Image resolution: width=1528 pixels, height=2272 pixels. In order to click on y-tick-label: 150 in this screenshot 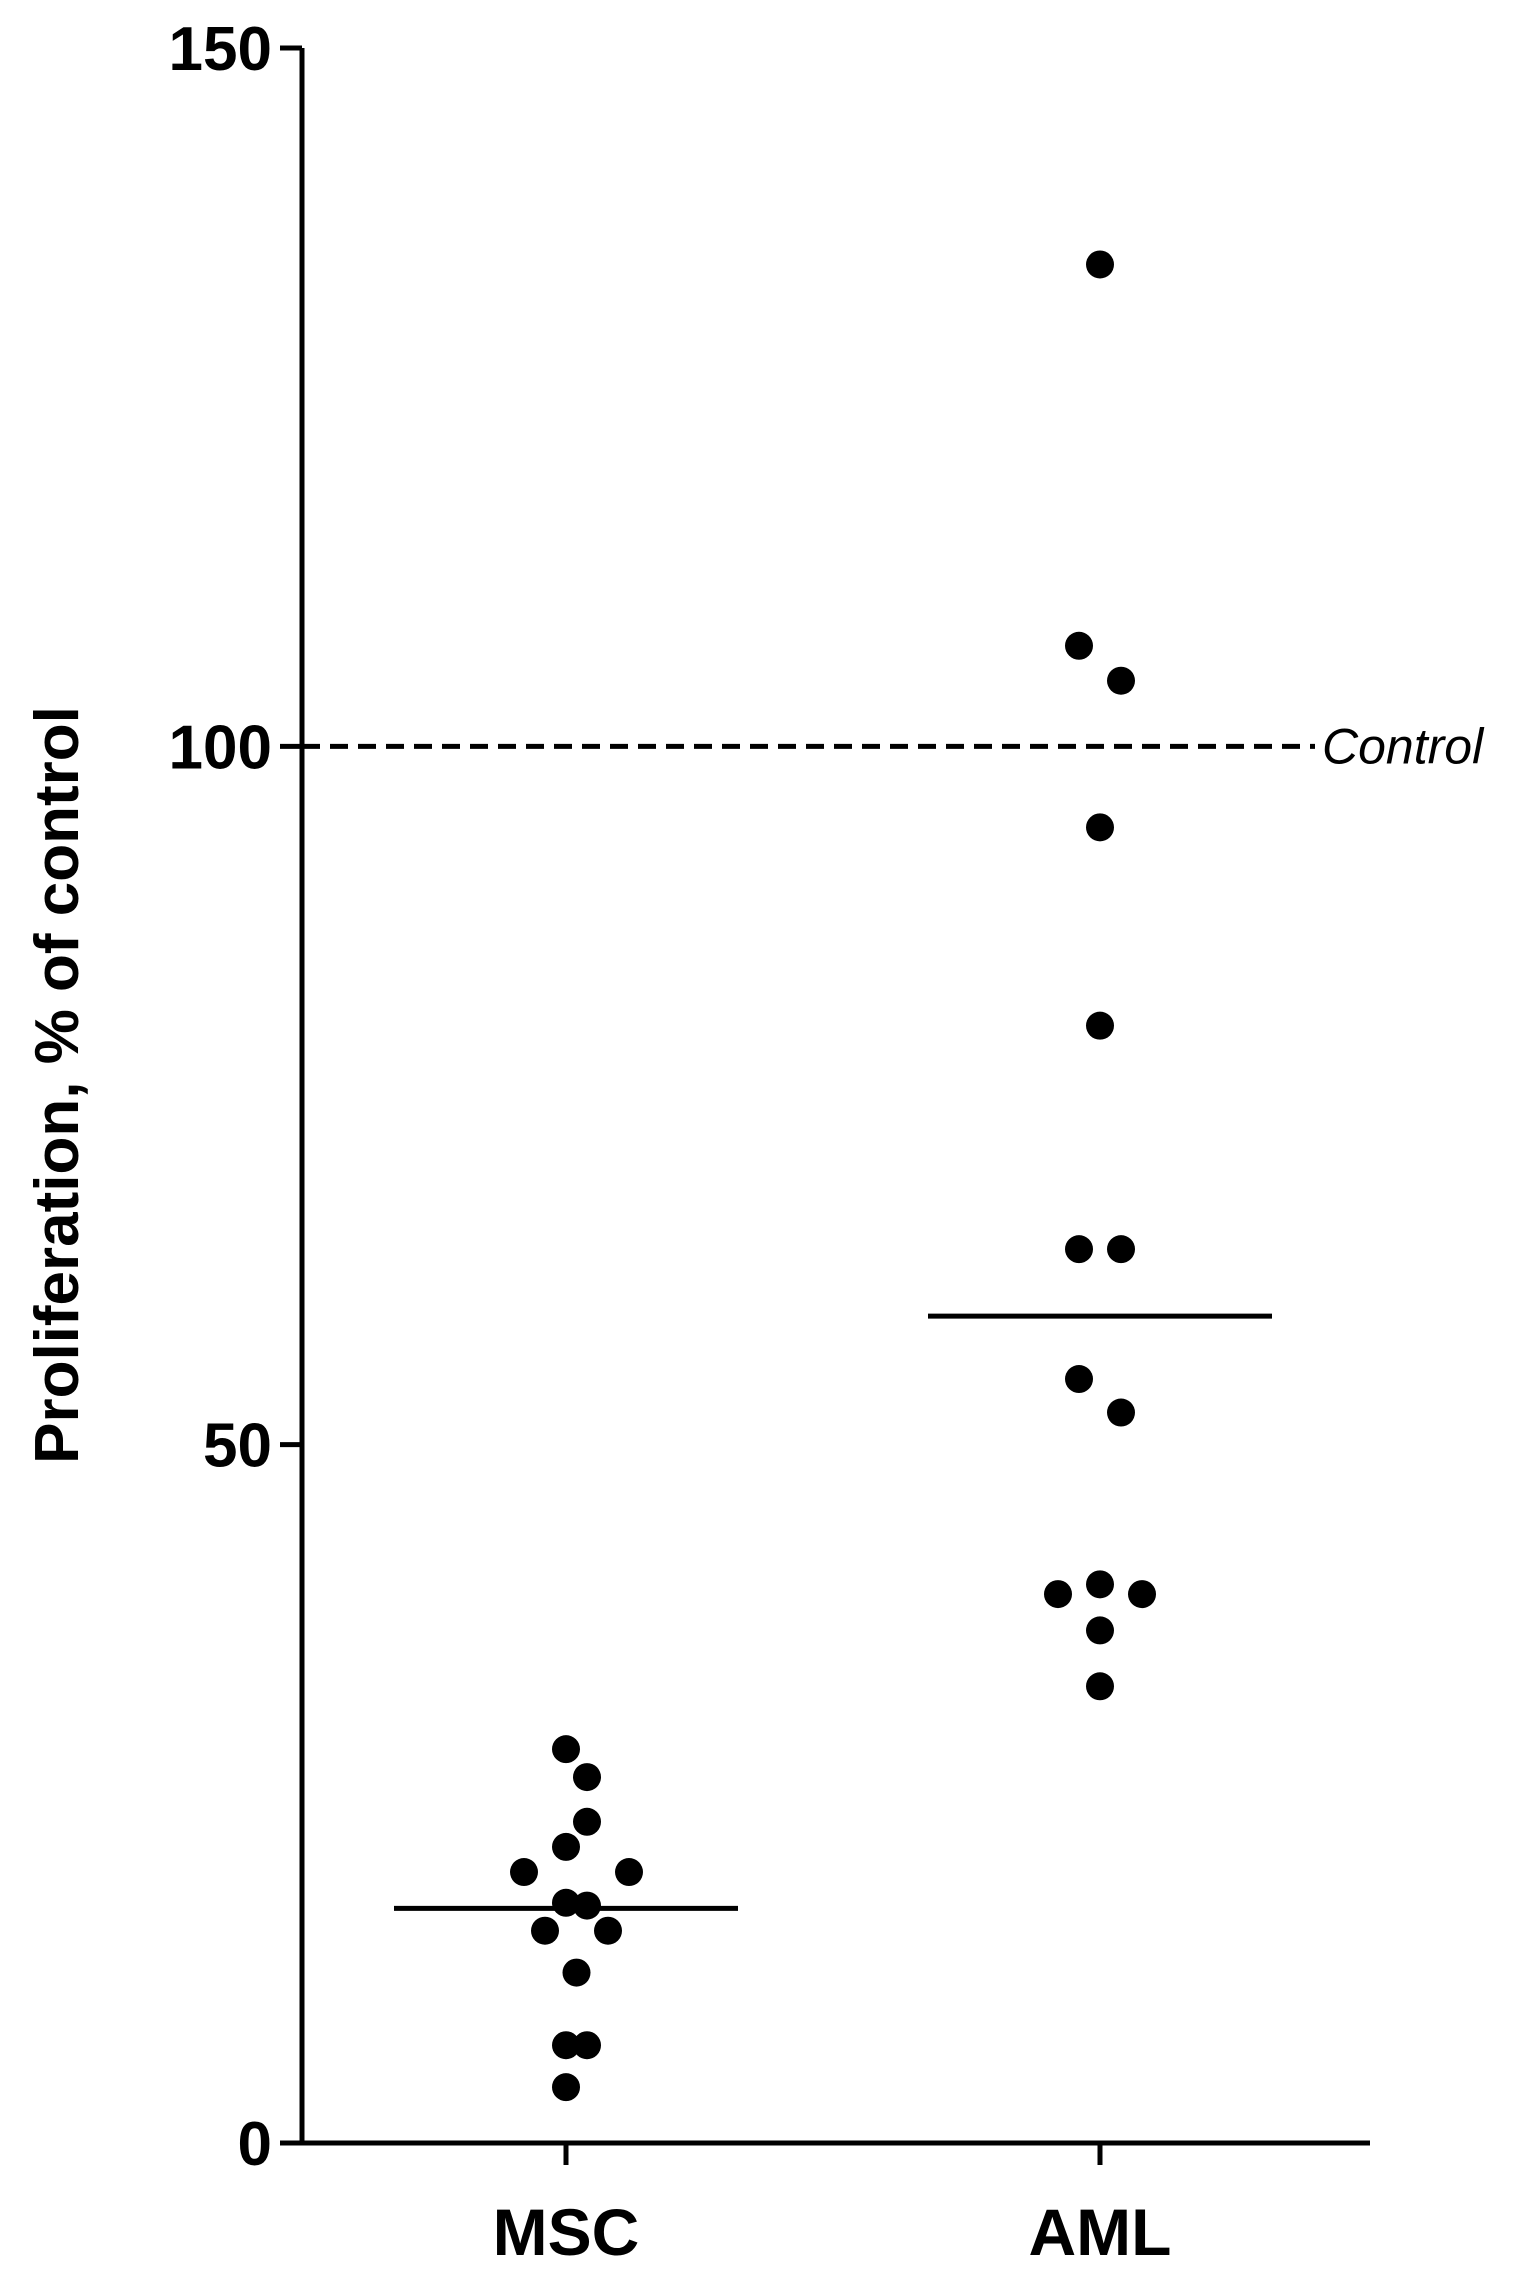, I will do `click(220, 49)`.